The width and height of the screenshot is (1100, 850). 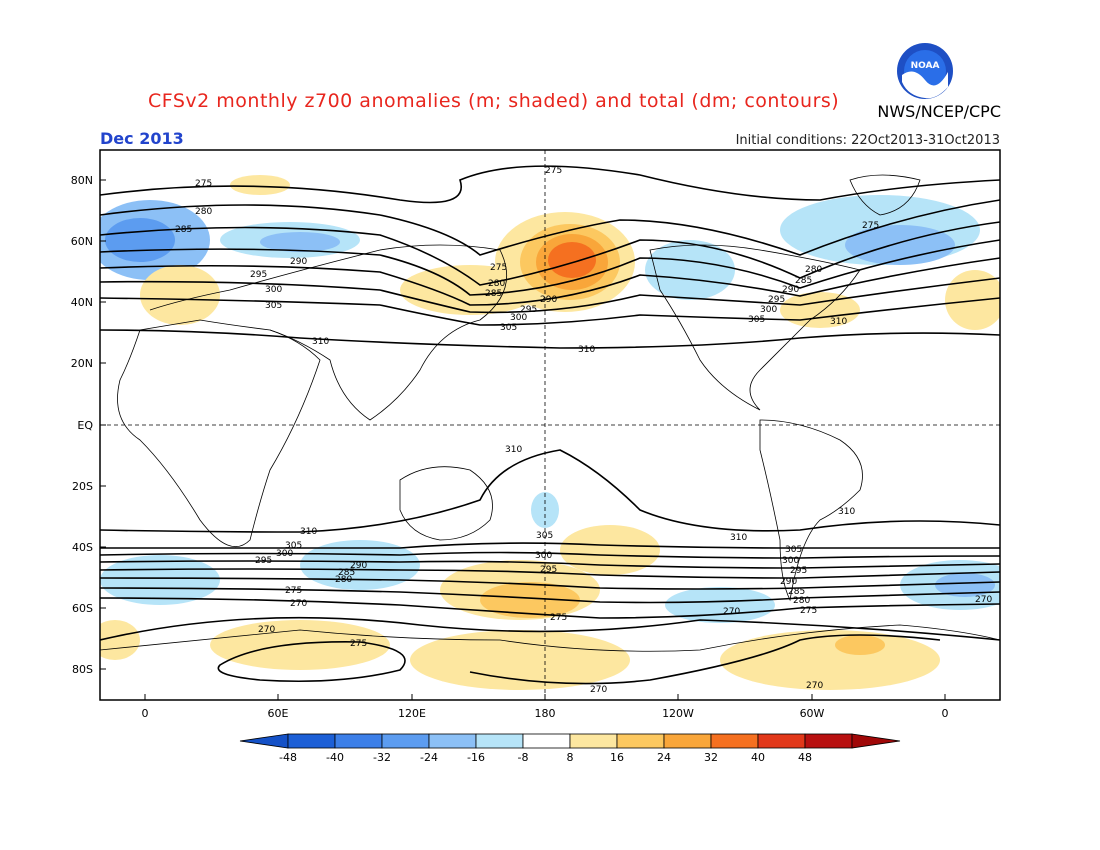 What do you see at coordinates (550, 339) in the screenshot?
I see `contour-310-north` at bounding box center [550, 339].